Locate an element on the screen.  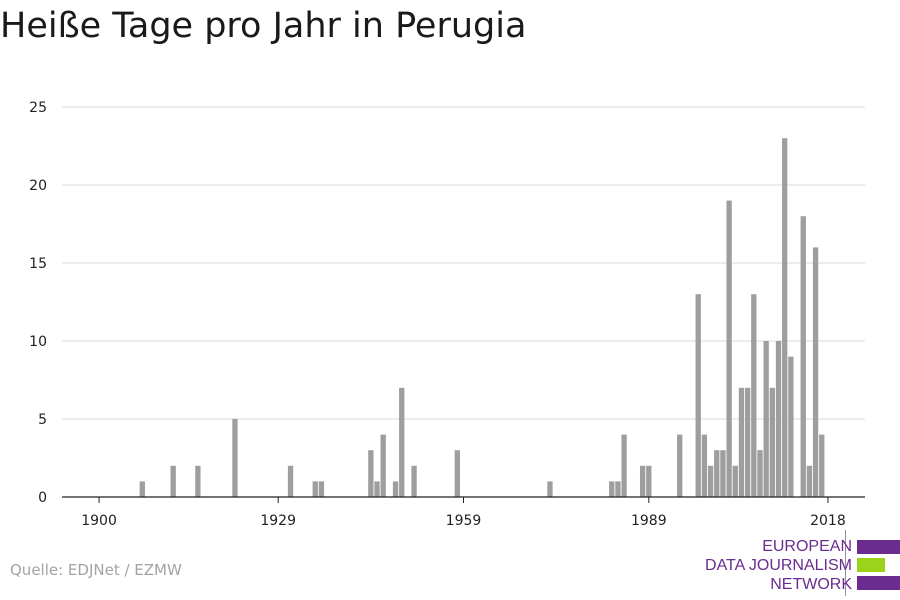
logo-bar-purple-bottom is located at coordinates (878, 583).